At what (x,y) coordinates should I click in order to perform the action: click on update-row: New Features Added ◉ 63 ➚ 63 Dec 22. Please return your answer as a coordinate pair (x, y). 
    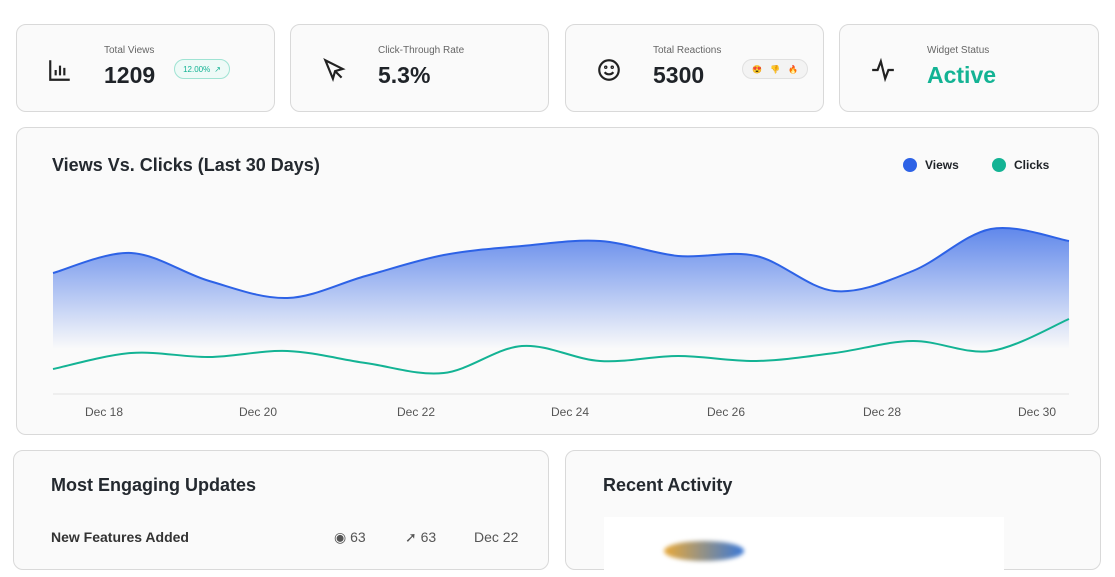
    Looking at the image, I should click on (285, 537).